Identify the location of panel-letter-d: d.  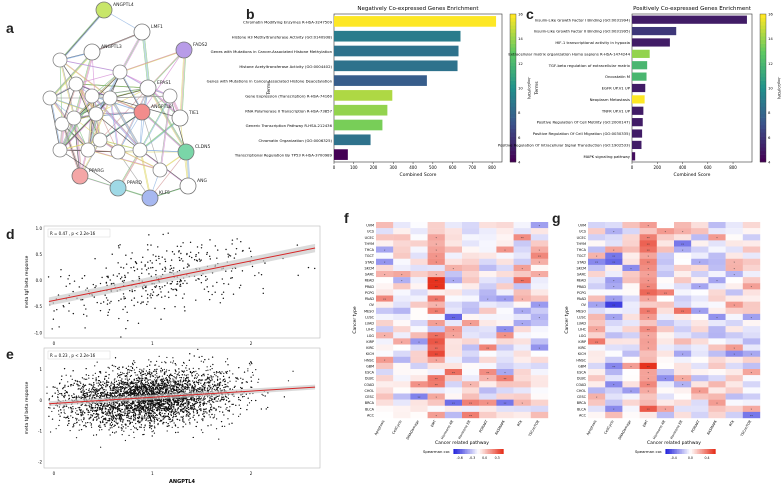
(10, 234).